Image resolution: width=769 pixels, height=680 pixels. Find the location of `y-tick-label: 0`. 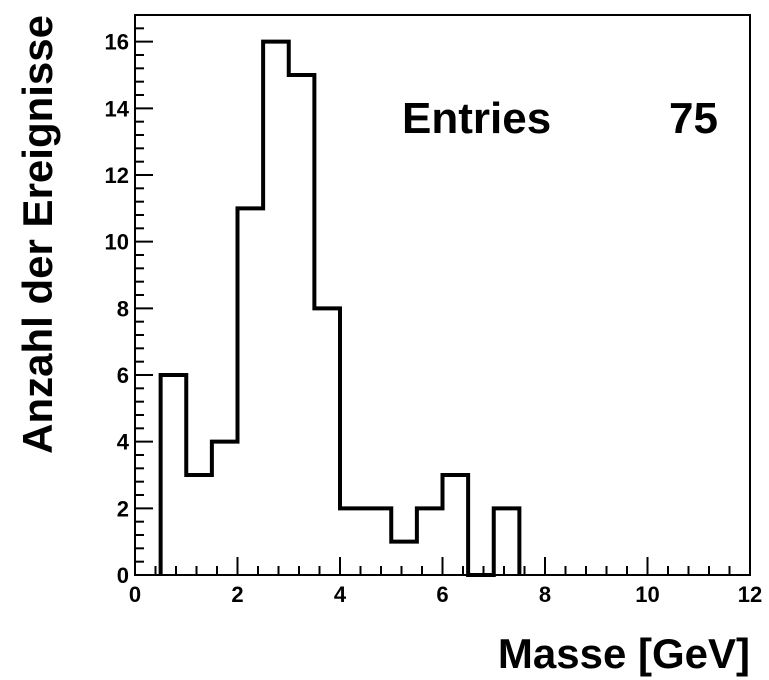

y-tick-label: 0 is located at coordinates (123, 575).